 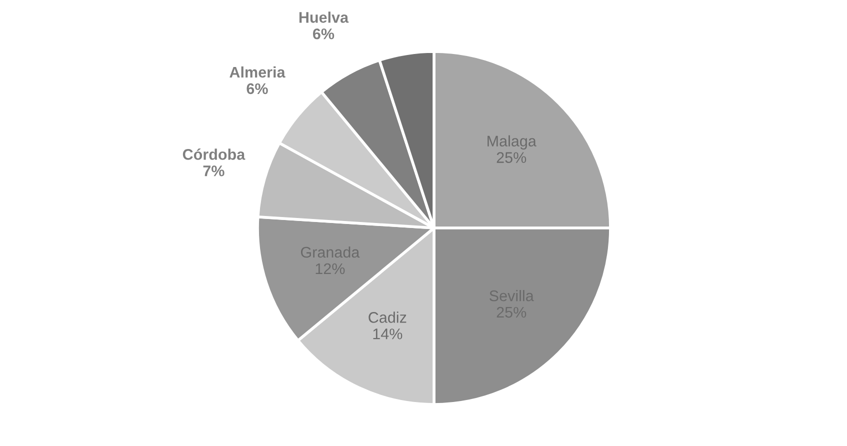 I want to click on slice-label: Córdoba, so click(x=214, y=154).